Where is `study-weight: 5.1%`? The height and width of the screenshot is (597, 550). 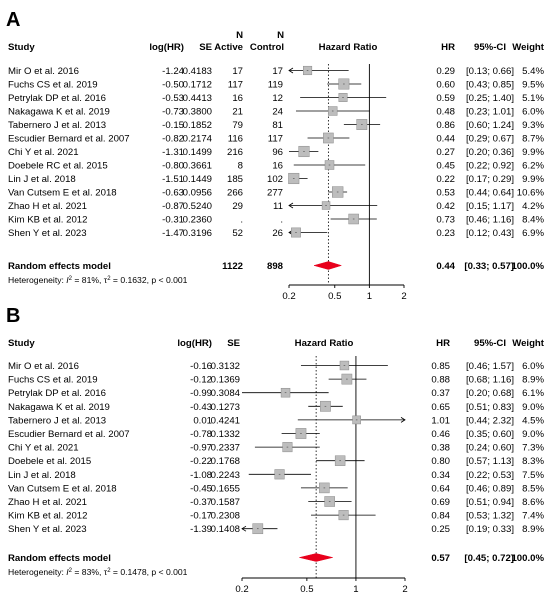 study-weight: 5.1% is located at coordinates (533, 98).